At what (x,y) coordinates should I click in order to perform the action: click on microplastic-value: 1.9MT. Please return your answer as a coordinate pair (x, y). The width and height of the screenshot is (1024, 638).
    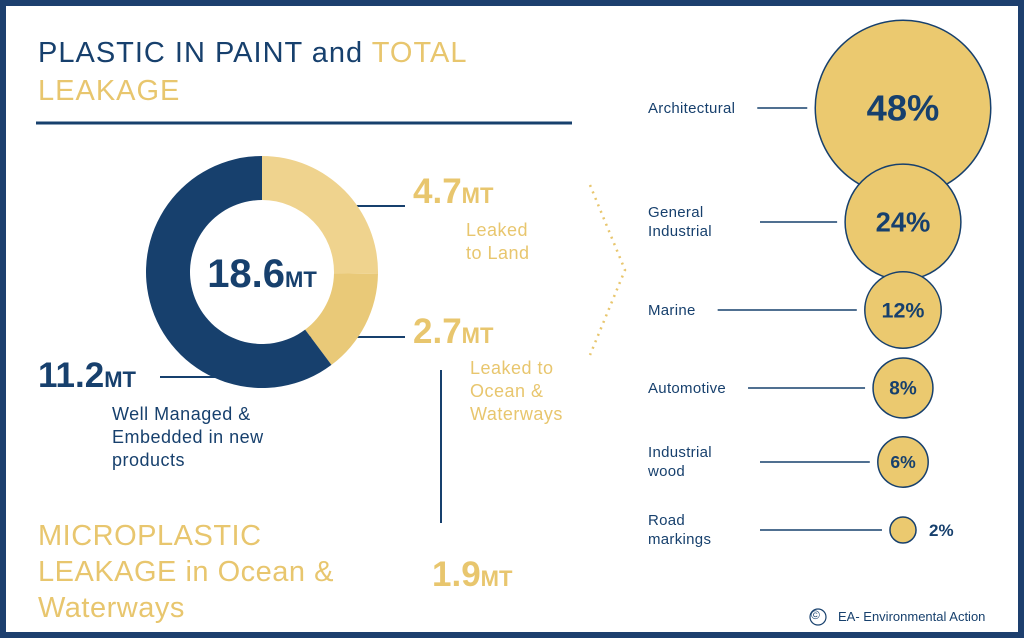
    Looking at the image, I should click on (472, 575).